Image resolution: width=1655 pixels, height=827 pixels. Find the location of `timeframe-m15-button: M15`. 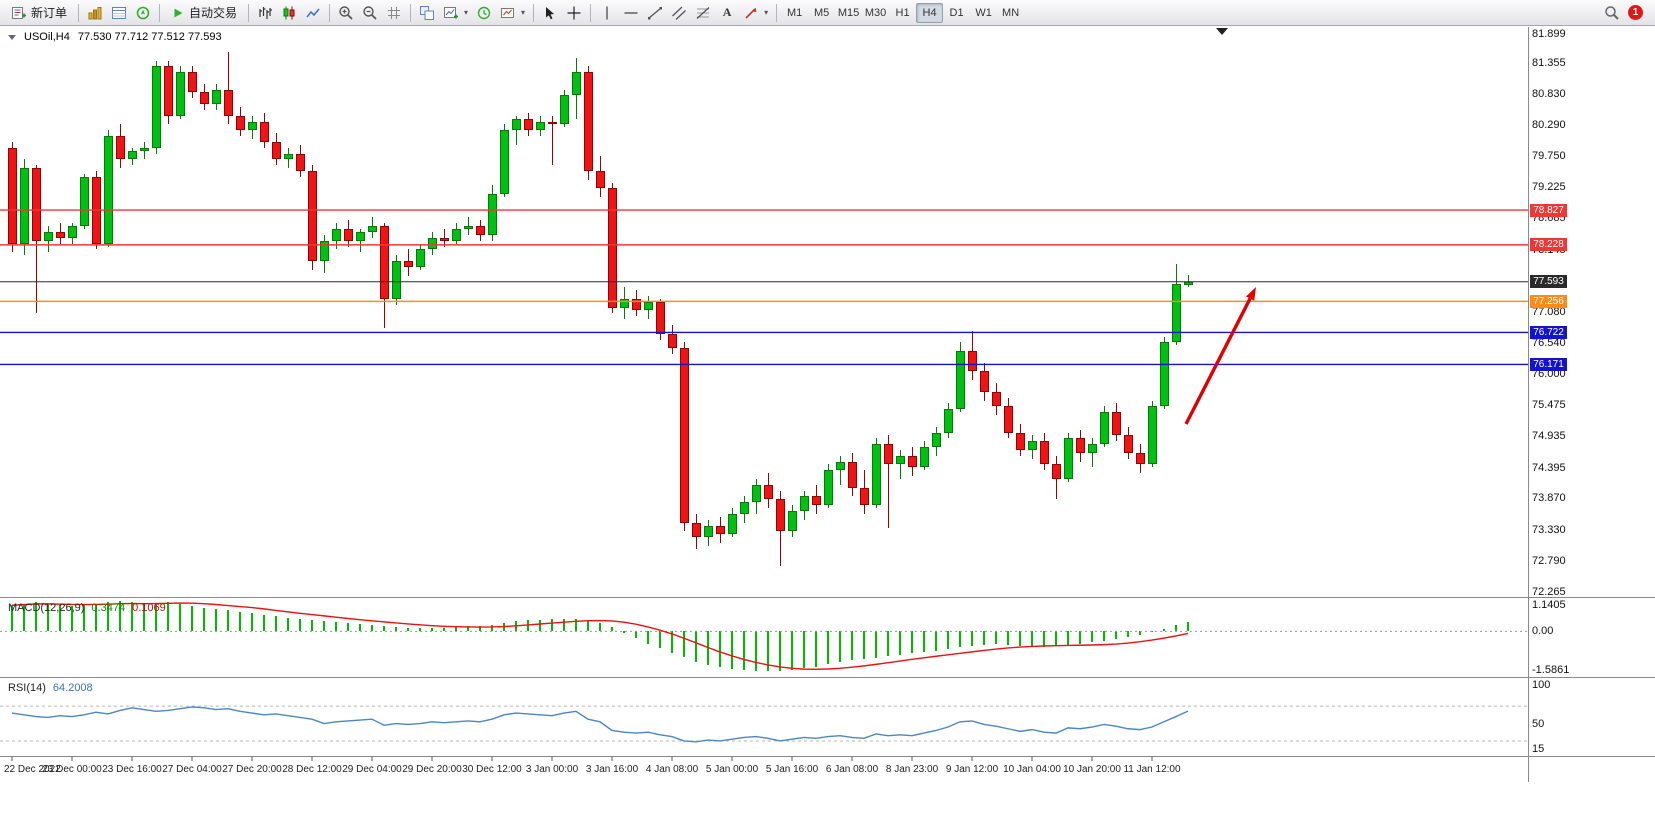

timeframe-m15-button: M15 is located at coordinates (848, 13).